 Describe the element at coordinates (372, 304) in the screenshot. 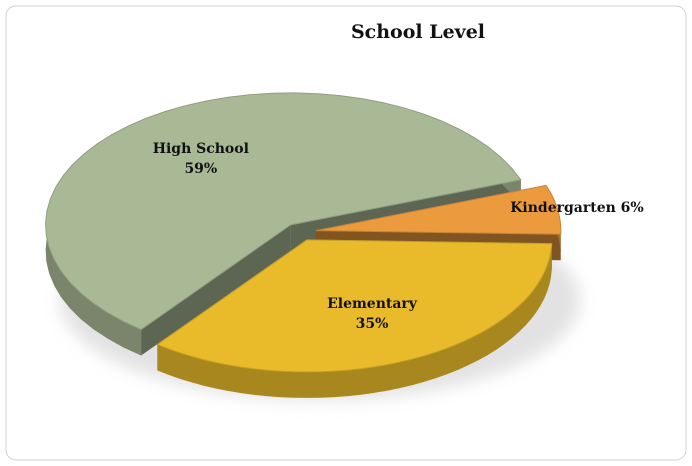

I see `category-label: Elementary` at that location.